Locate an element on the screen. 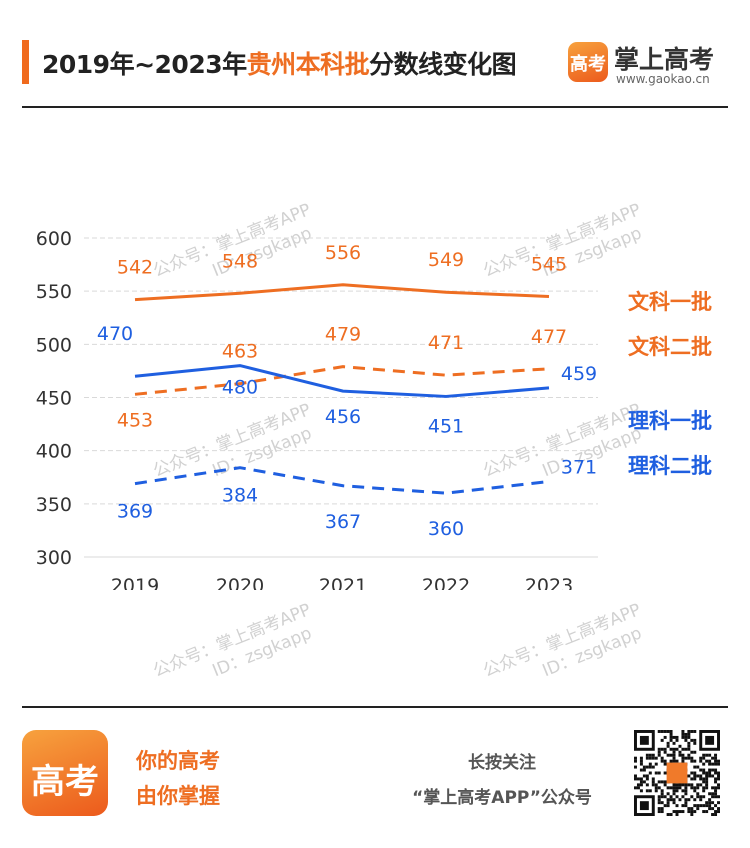 This screenshot has width=750, height=848. title-accent-bar is located at coordinates (25, 62).